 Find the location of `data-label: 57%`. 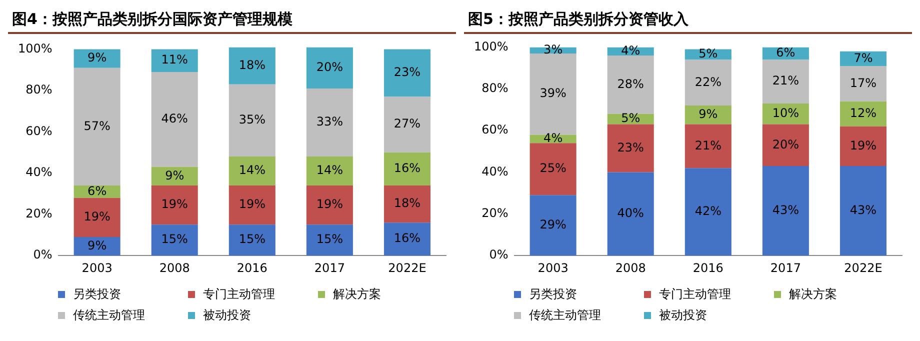

data-label: 57% is located at coordinates (97, 125).